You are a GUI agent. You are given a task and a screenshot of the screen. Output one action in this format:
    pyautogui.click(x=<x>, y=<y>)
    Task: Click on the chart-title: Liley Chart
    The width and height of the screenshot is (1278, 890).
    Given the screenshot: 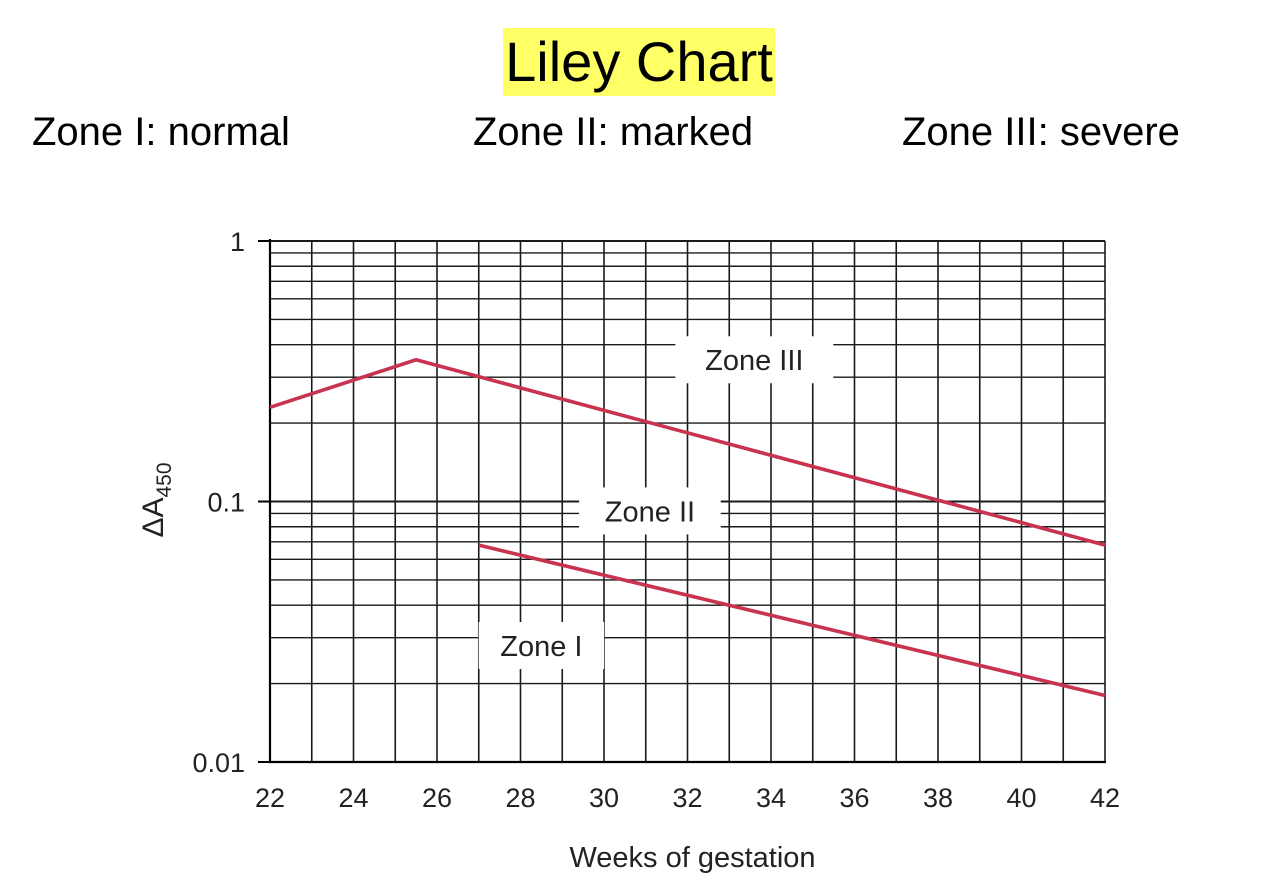 What is the action you would take?
    pyautogui.click(x=639, y=62)
    